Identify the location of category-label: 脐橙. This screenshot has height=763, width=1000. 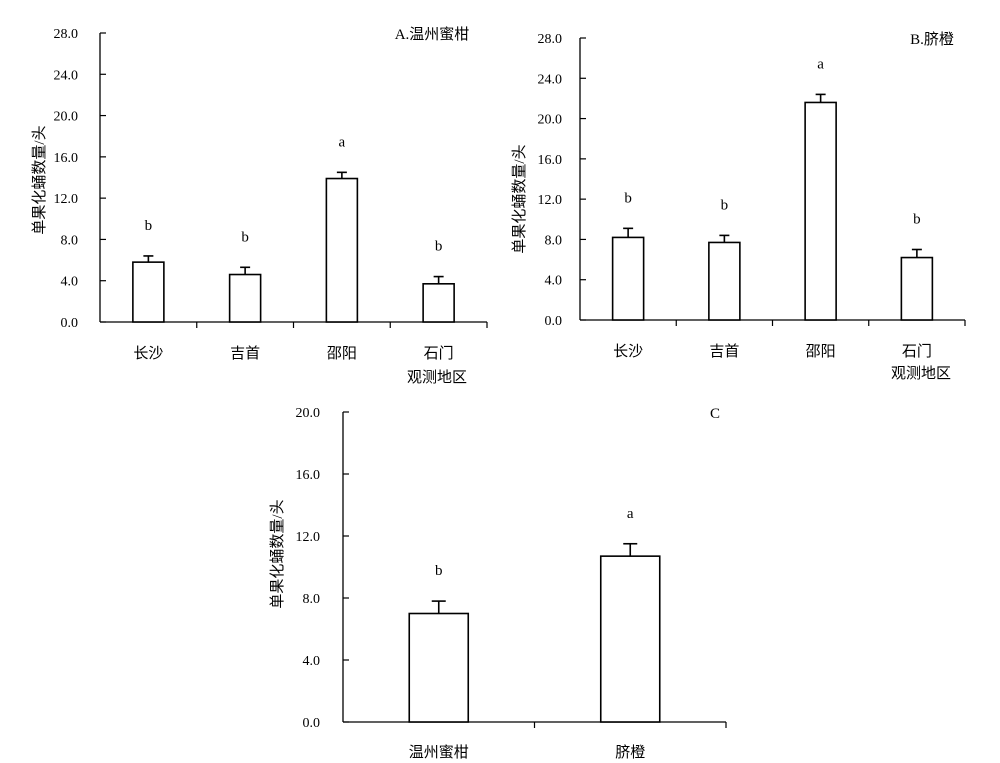
(630, 752).